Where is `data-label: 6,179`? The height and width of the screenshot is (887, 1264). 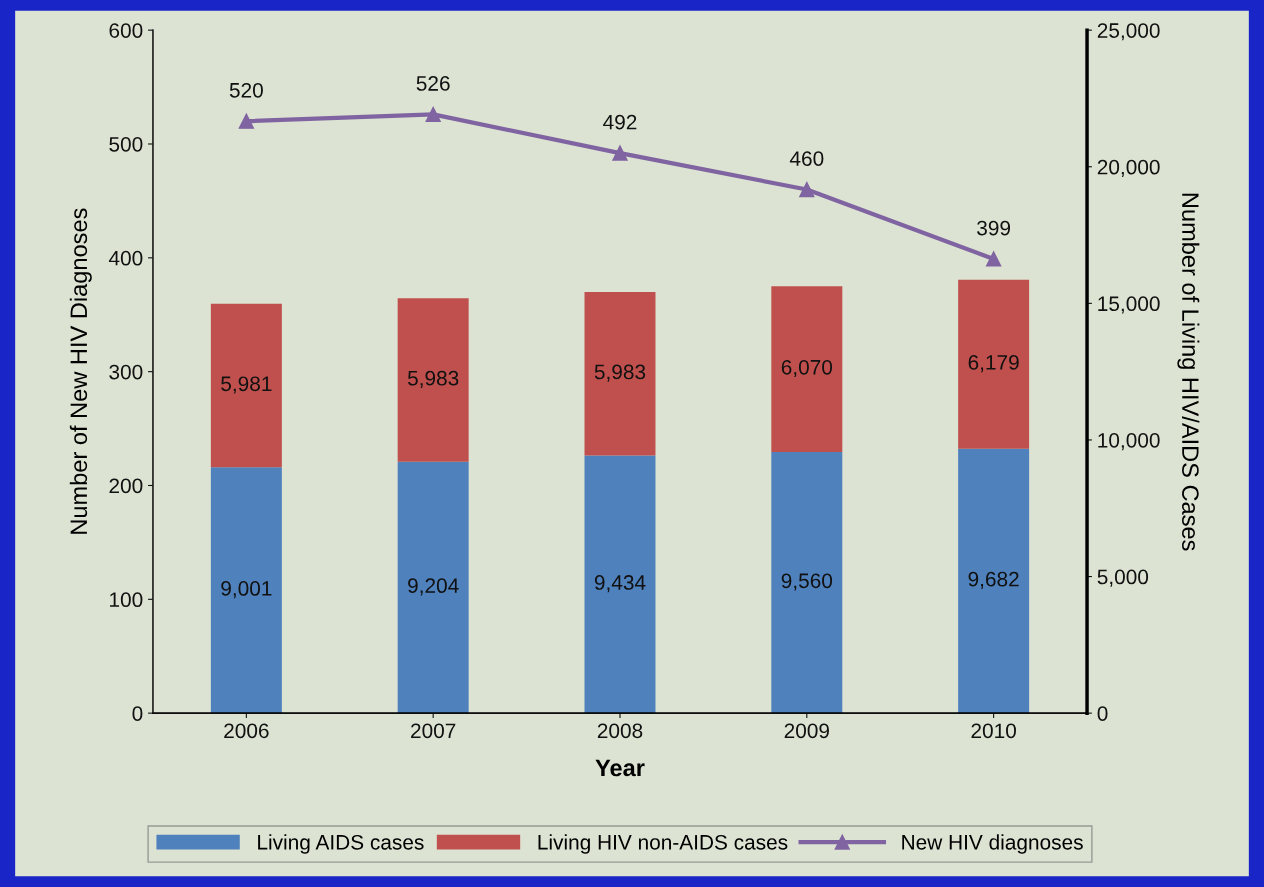
data-label: 6,179 is located at coordinates (993, 364).